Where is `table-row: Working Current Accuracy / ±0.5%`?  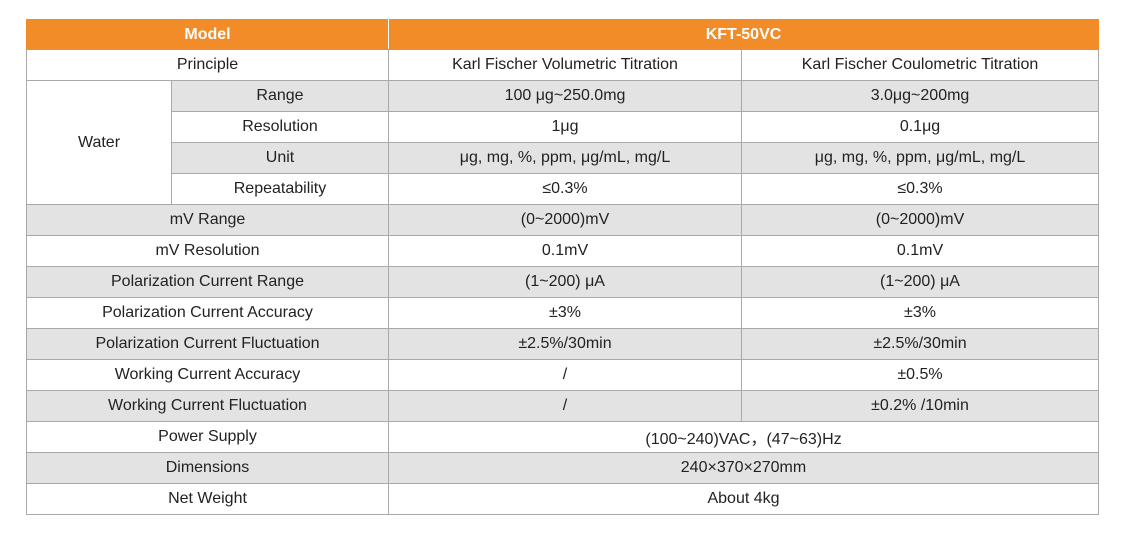 table-row: Working Current Accuracy / ±0.5% is located at coordinates (563, 375).